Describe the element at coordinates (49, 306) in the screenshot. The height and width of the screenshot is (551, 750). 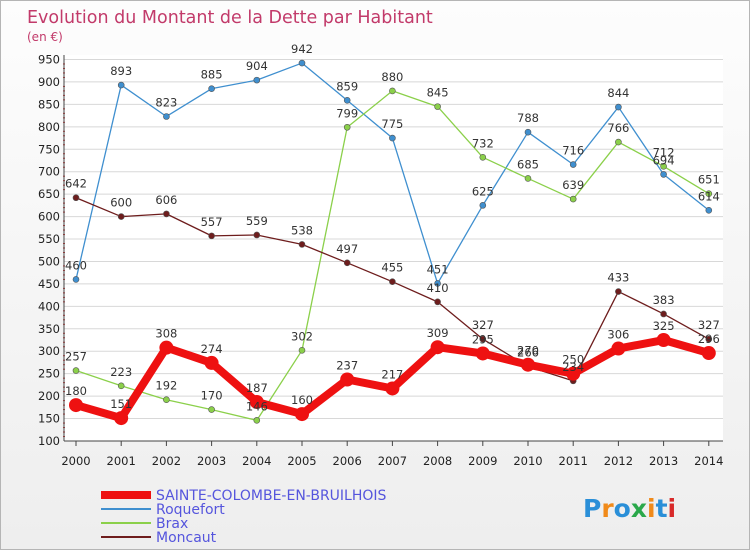
I see `y-tick-label: 400` at that location.